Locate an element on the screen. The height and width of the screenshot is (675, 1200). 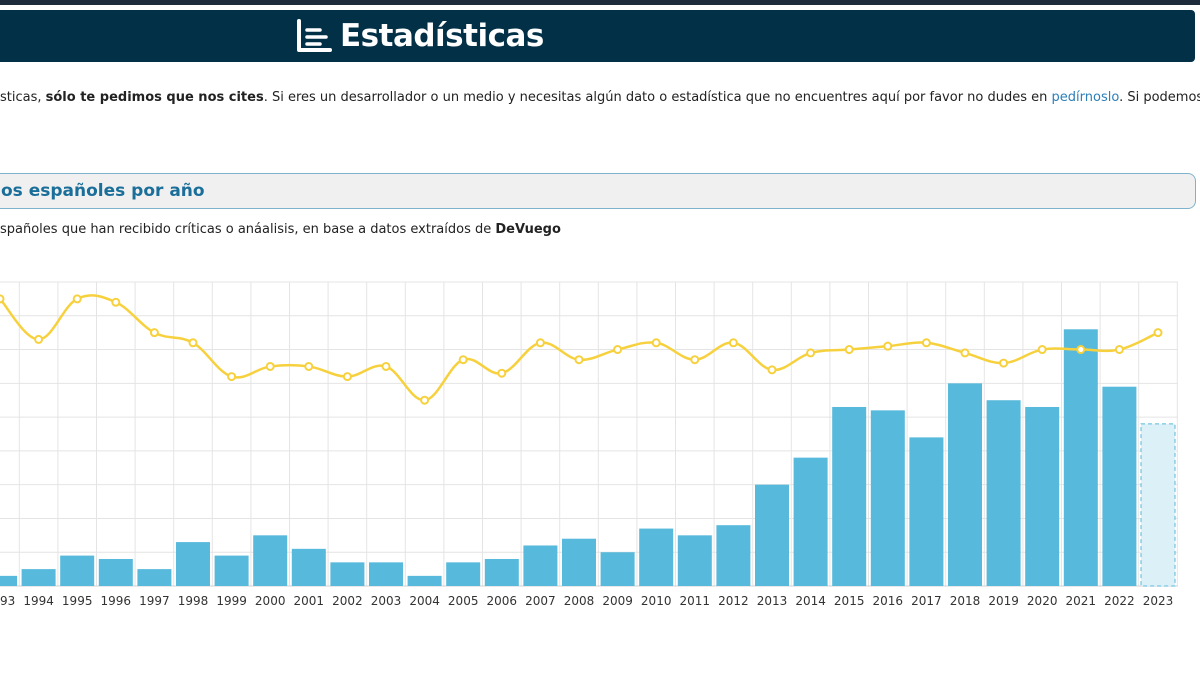
x-tick-label: 2019 is located at coordinates (1003, 601).